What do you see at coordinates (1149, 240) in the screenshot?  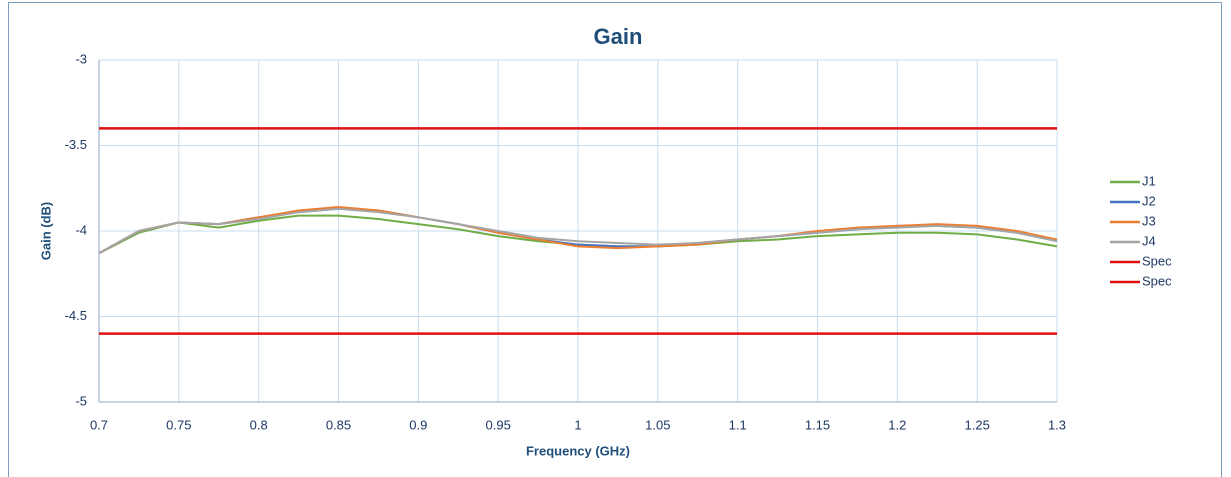 I see `legend-label: J4` at bounding box center [1149, 240].